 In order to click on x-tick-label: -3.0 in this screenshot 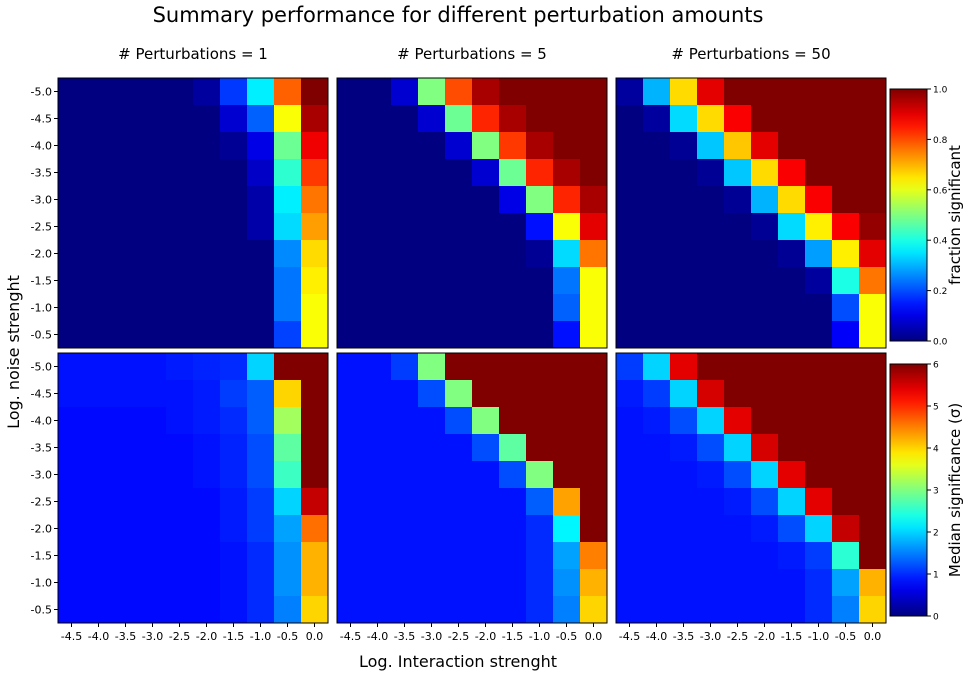, I will do `click(710, 636)`.